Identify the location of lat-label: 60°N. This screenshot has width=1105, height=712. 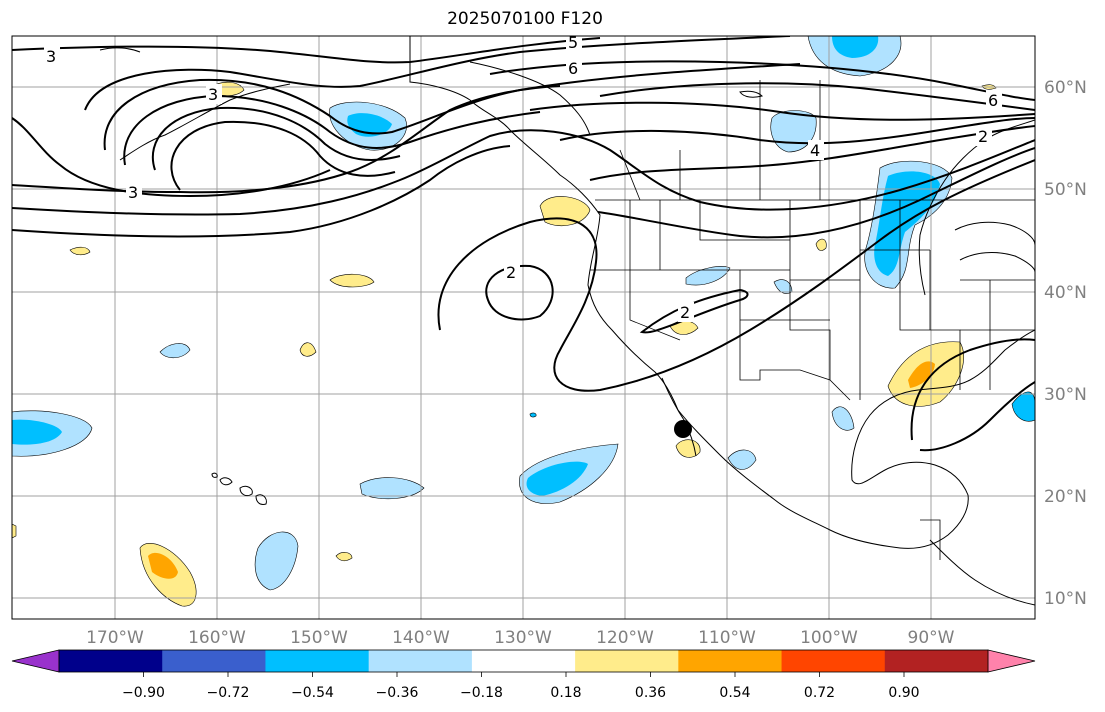
(1065, 88).